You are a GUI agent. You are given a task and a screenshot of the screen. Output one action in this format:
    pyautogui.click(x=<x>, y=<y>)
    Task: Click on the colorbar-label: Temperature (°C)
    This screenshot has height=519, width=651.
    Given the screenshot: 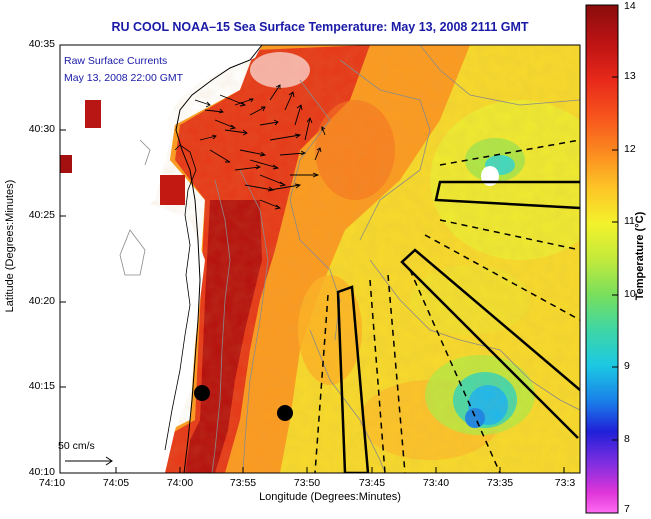 What is the action you would take?
    pyautogui.click(x=640, y=256)
    